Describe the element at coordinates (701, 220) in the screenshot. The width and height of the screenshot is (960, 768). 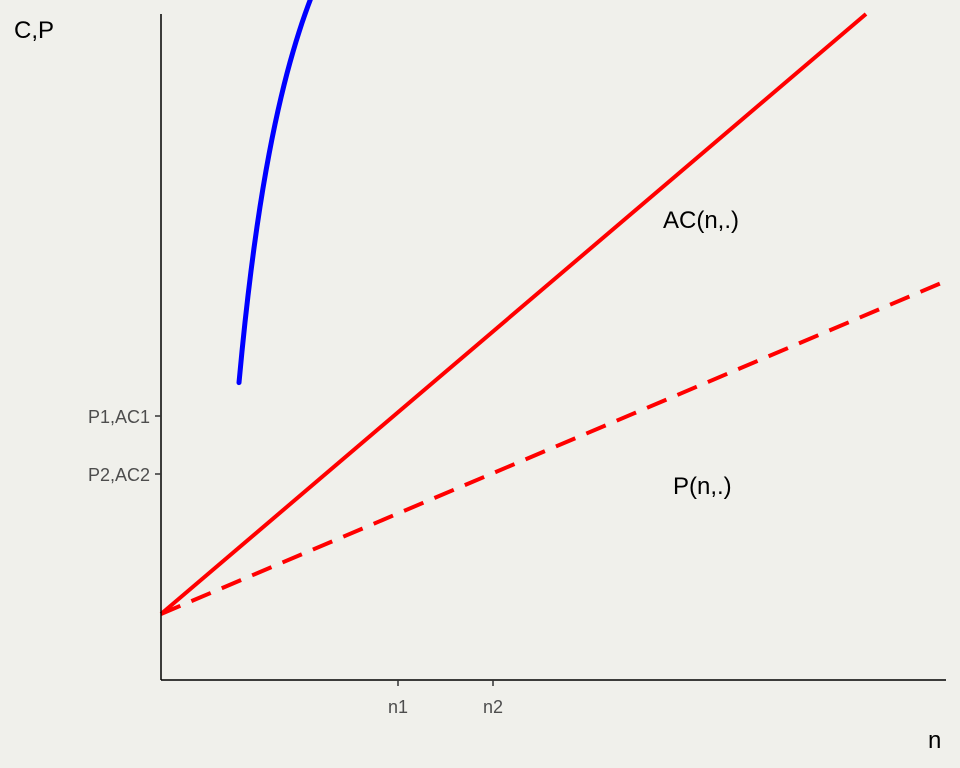
I see `ac-curve-label: AC(n,.)` at that location.